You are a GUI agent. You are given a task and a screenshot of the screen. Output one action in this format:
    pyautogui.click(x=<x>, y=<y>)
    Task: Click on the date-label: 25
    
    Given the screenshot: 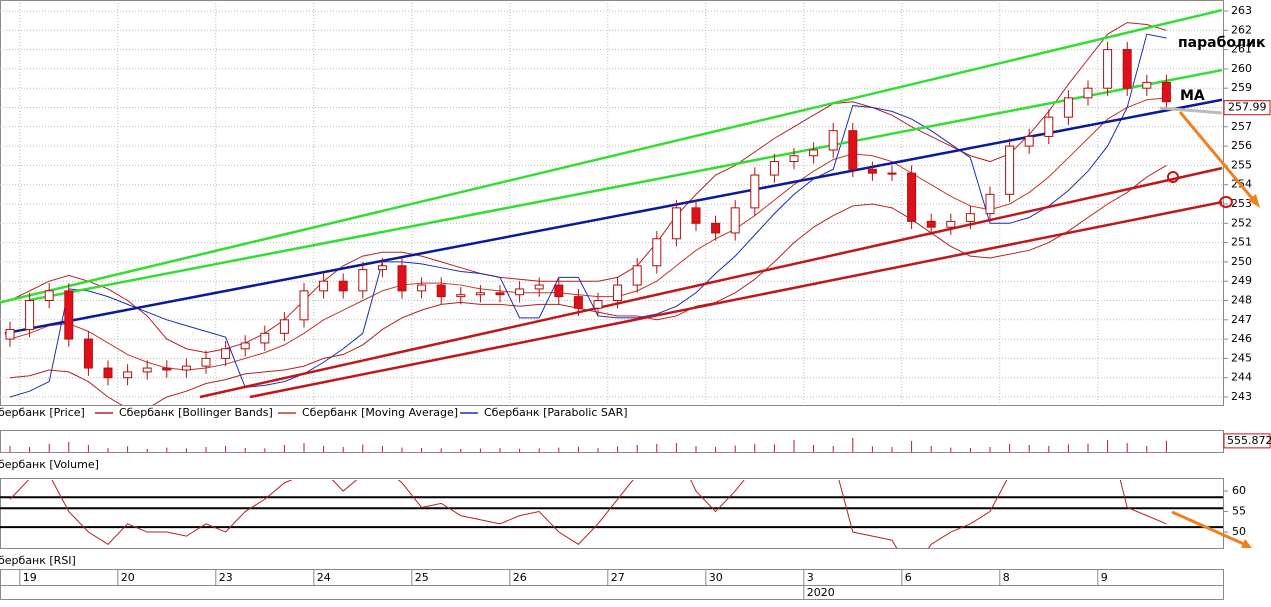 What is the action you would take?
    pyautogui.click(x=422, y=577)
    